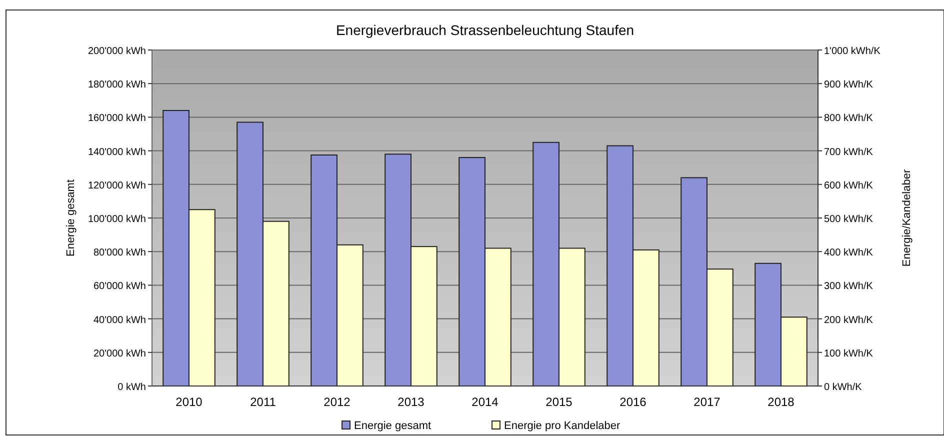  I want to click on y2-tick-label: 600 kWh/K, so click(849, 186).